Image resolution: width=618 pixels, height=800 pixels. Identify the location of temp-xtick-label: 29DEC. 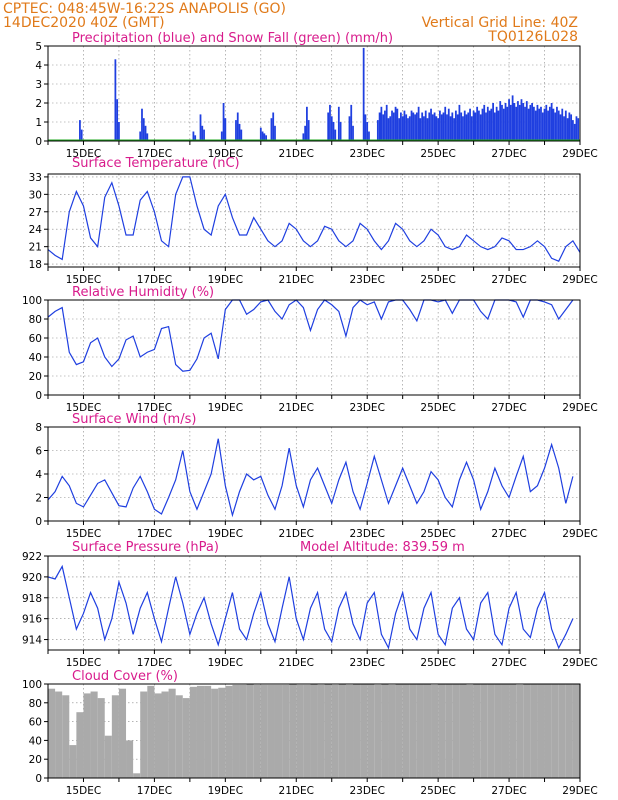
(579, 280).